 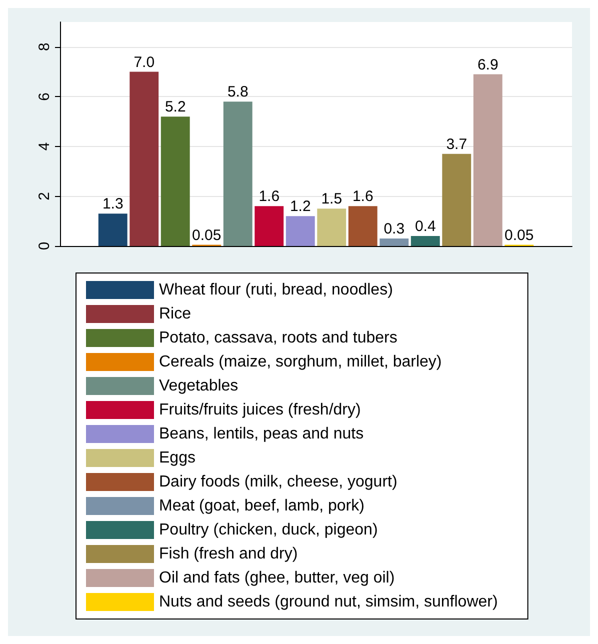 What do you see at coordinates (328, 602) in the screenshot?
I see `legend-label: Nuts and seeds (ground nut, simsim, sunflower)` at bounding box center [328, 602].